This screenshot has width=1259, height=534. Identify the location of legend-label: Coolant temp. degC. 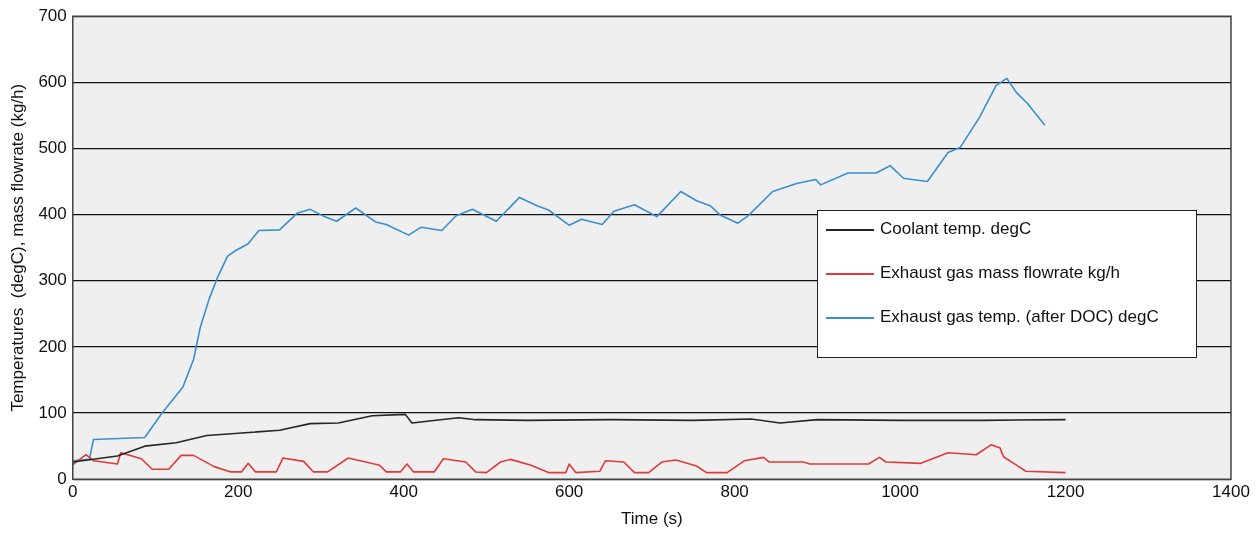
(956, 229).